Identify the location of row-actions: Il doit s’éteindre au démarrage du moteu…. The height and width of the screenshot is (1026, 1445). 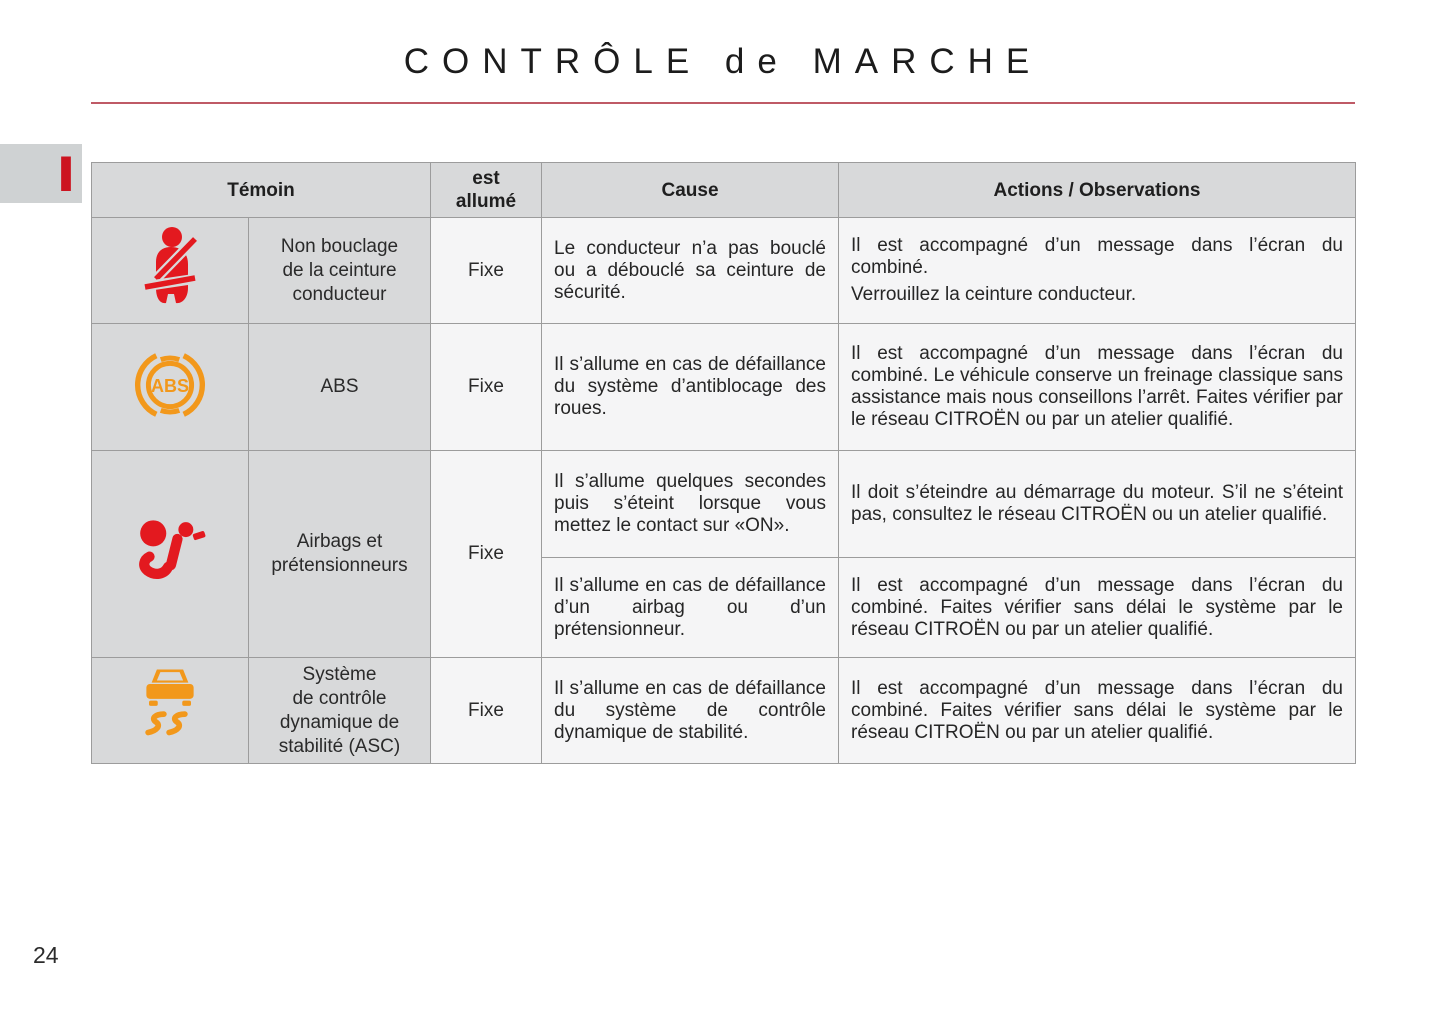
(1097, 504).